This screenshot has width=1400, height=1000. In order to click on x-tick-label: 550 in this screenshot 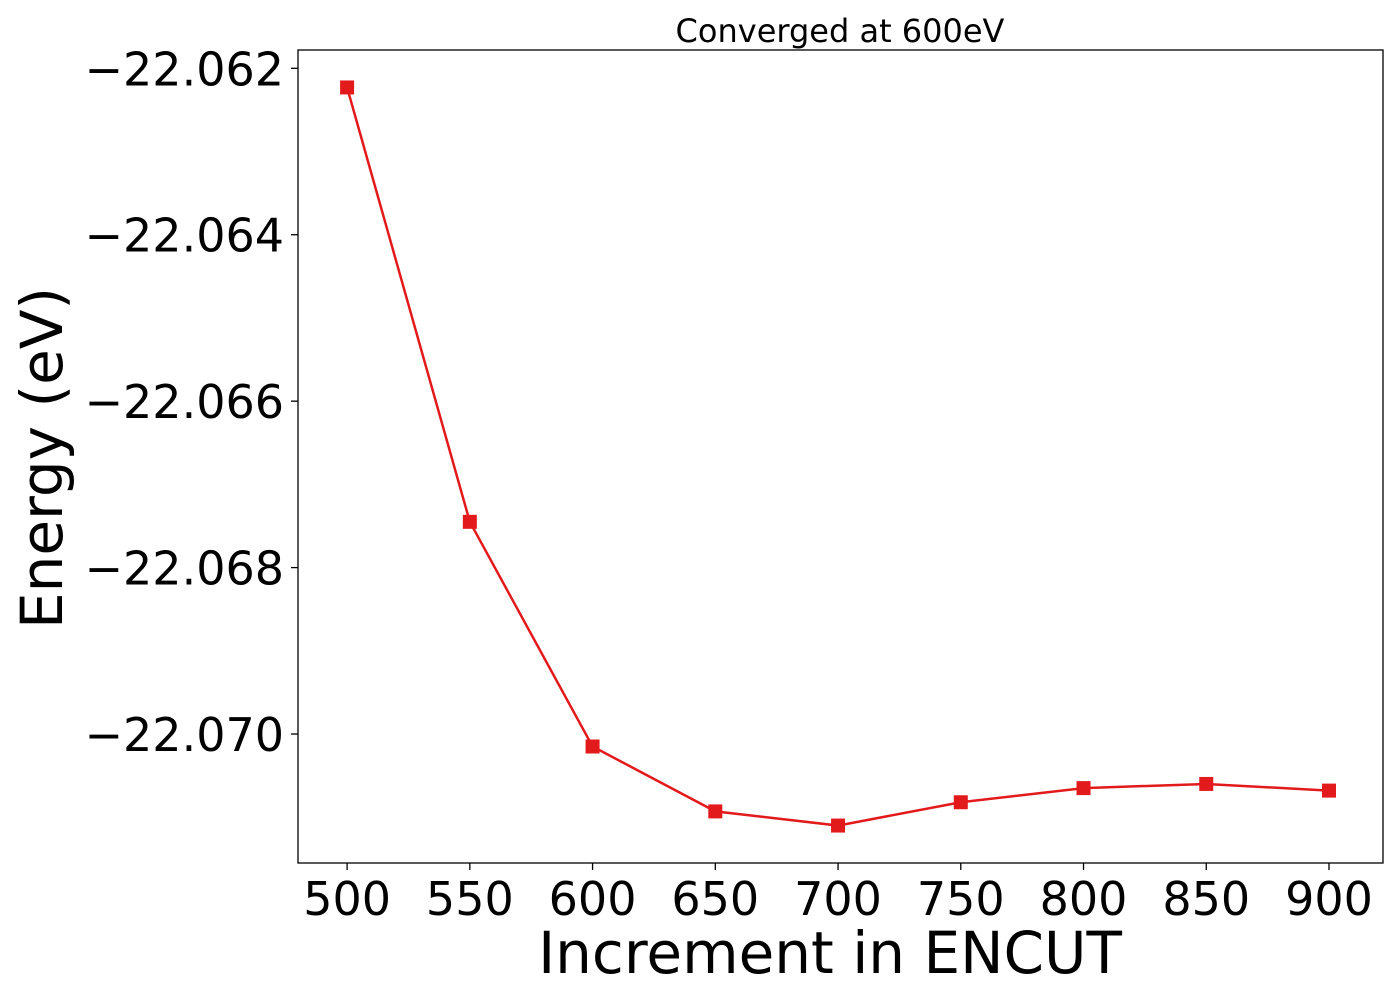, I will do `click(470, 899)`.